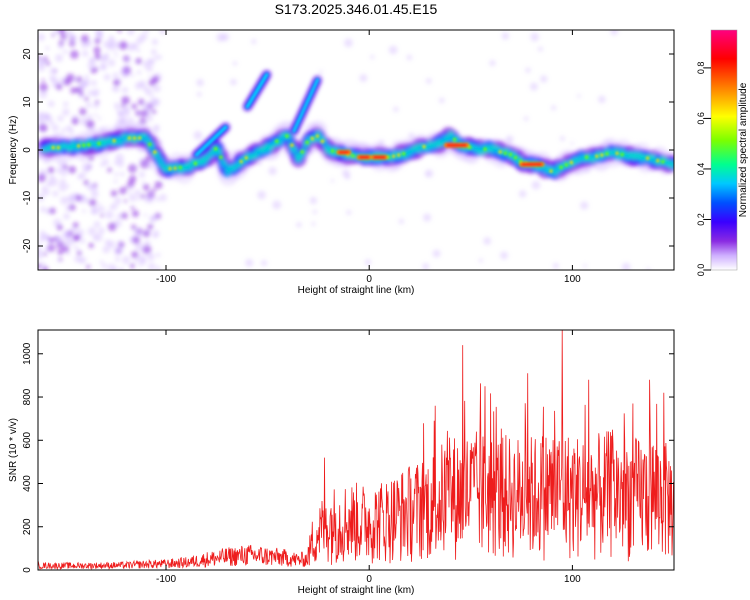 The width and height of the screenshot is (750, 600). What do you see at coordinates (358, 122) in the screenshot?
I see `heatmap-core-layer` at bounding box center [358, 122].